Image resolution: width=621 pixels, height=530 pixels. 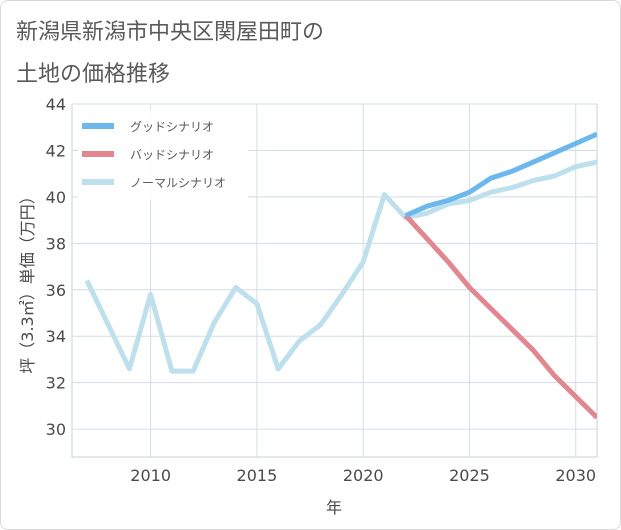 I want to click on x-axis-title: 年, so click(x=334, y=507).